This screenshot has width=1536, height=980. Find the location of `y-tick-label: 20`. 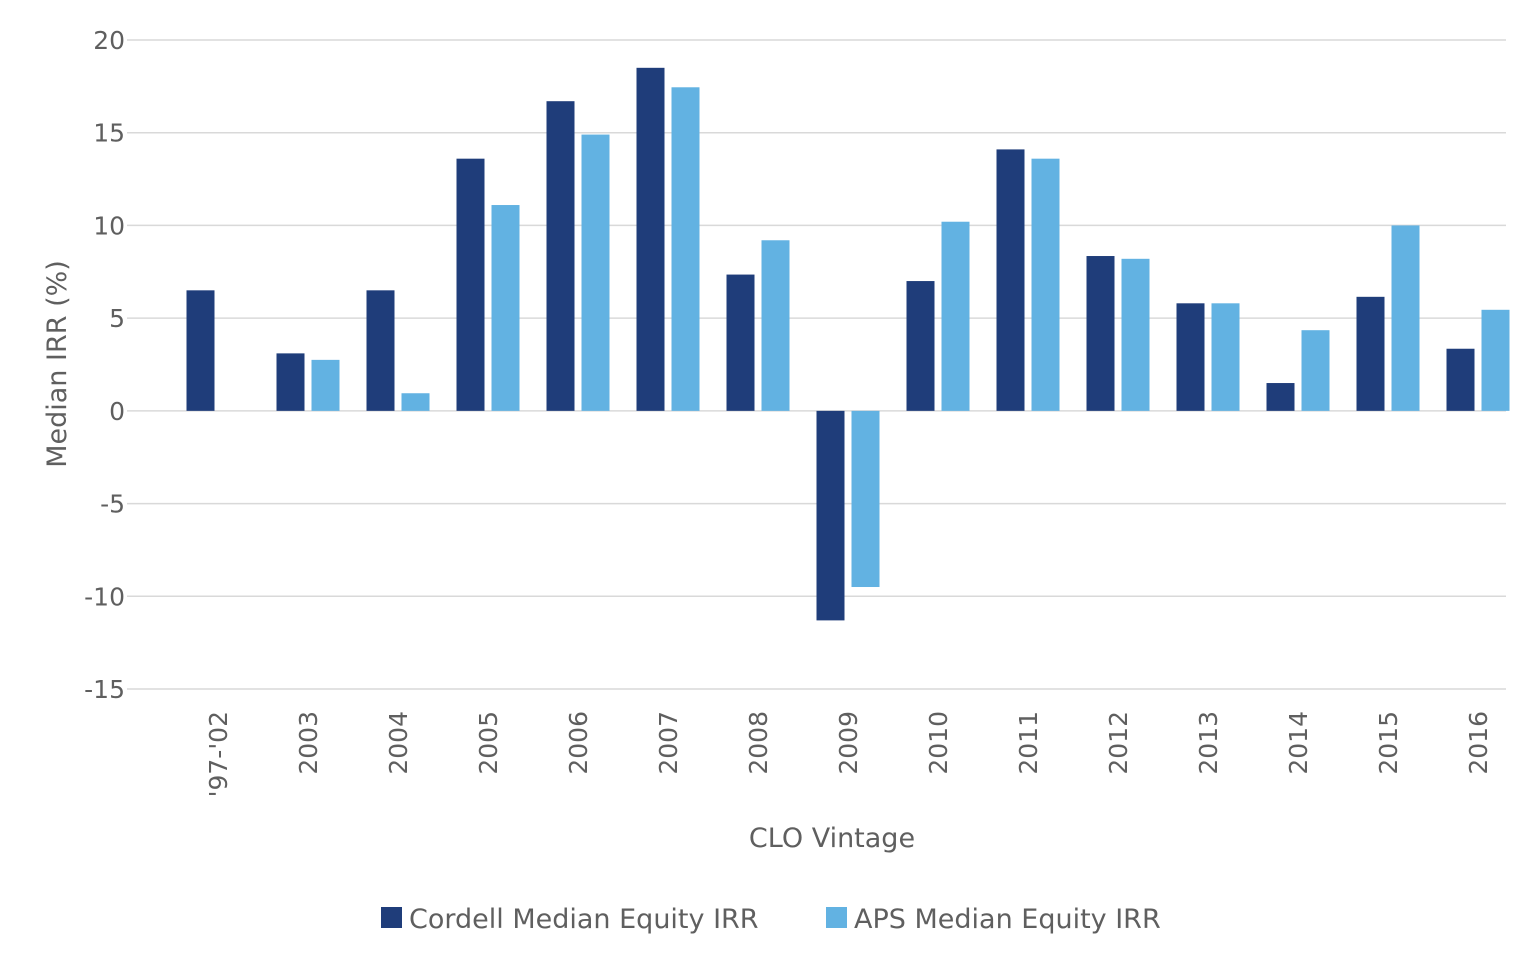

y-tick-label: 20 is located at coordinates (109, 40).